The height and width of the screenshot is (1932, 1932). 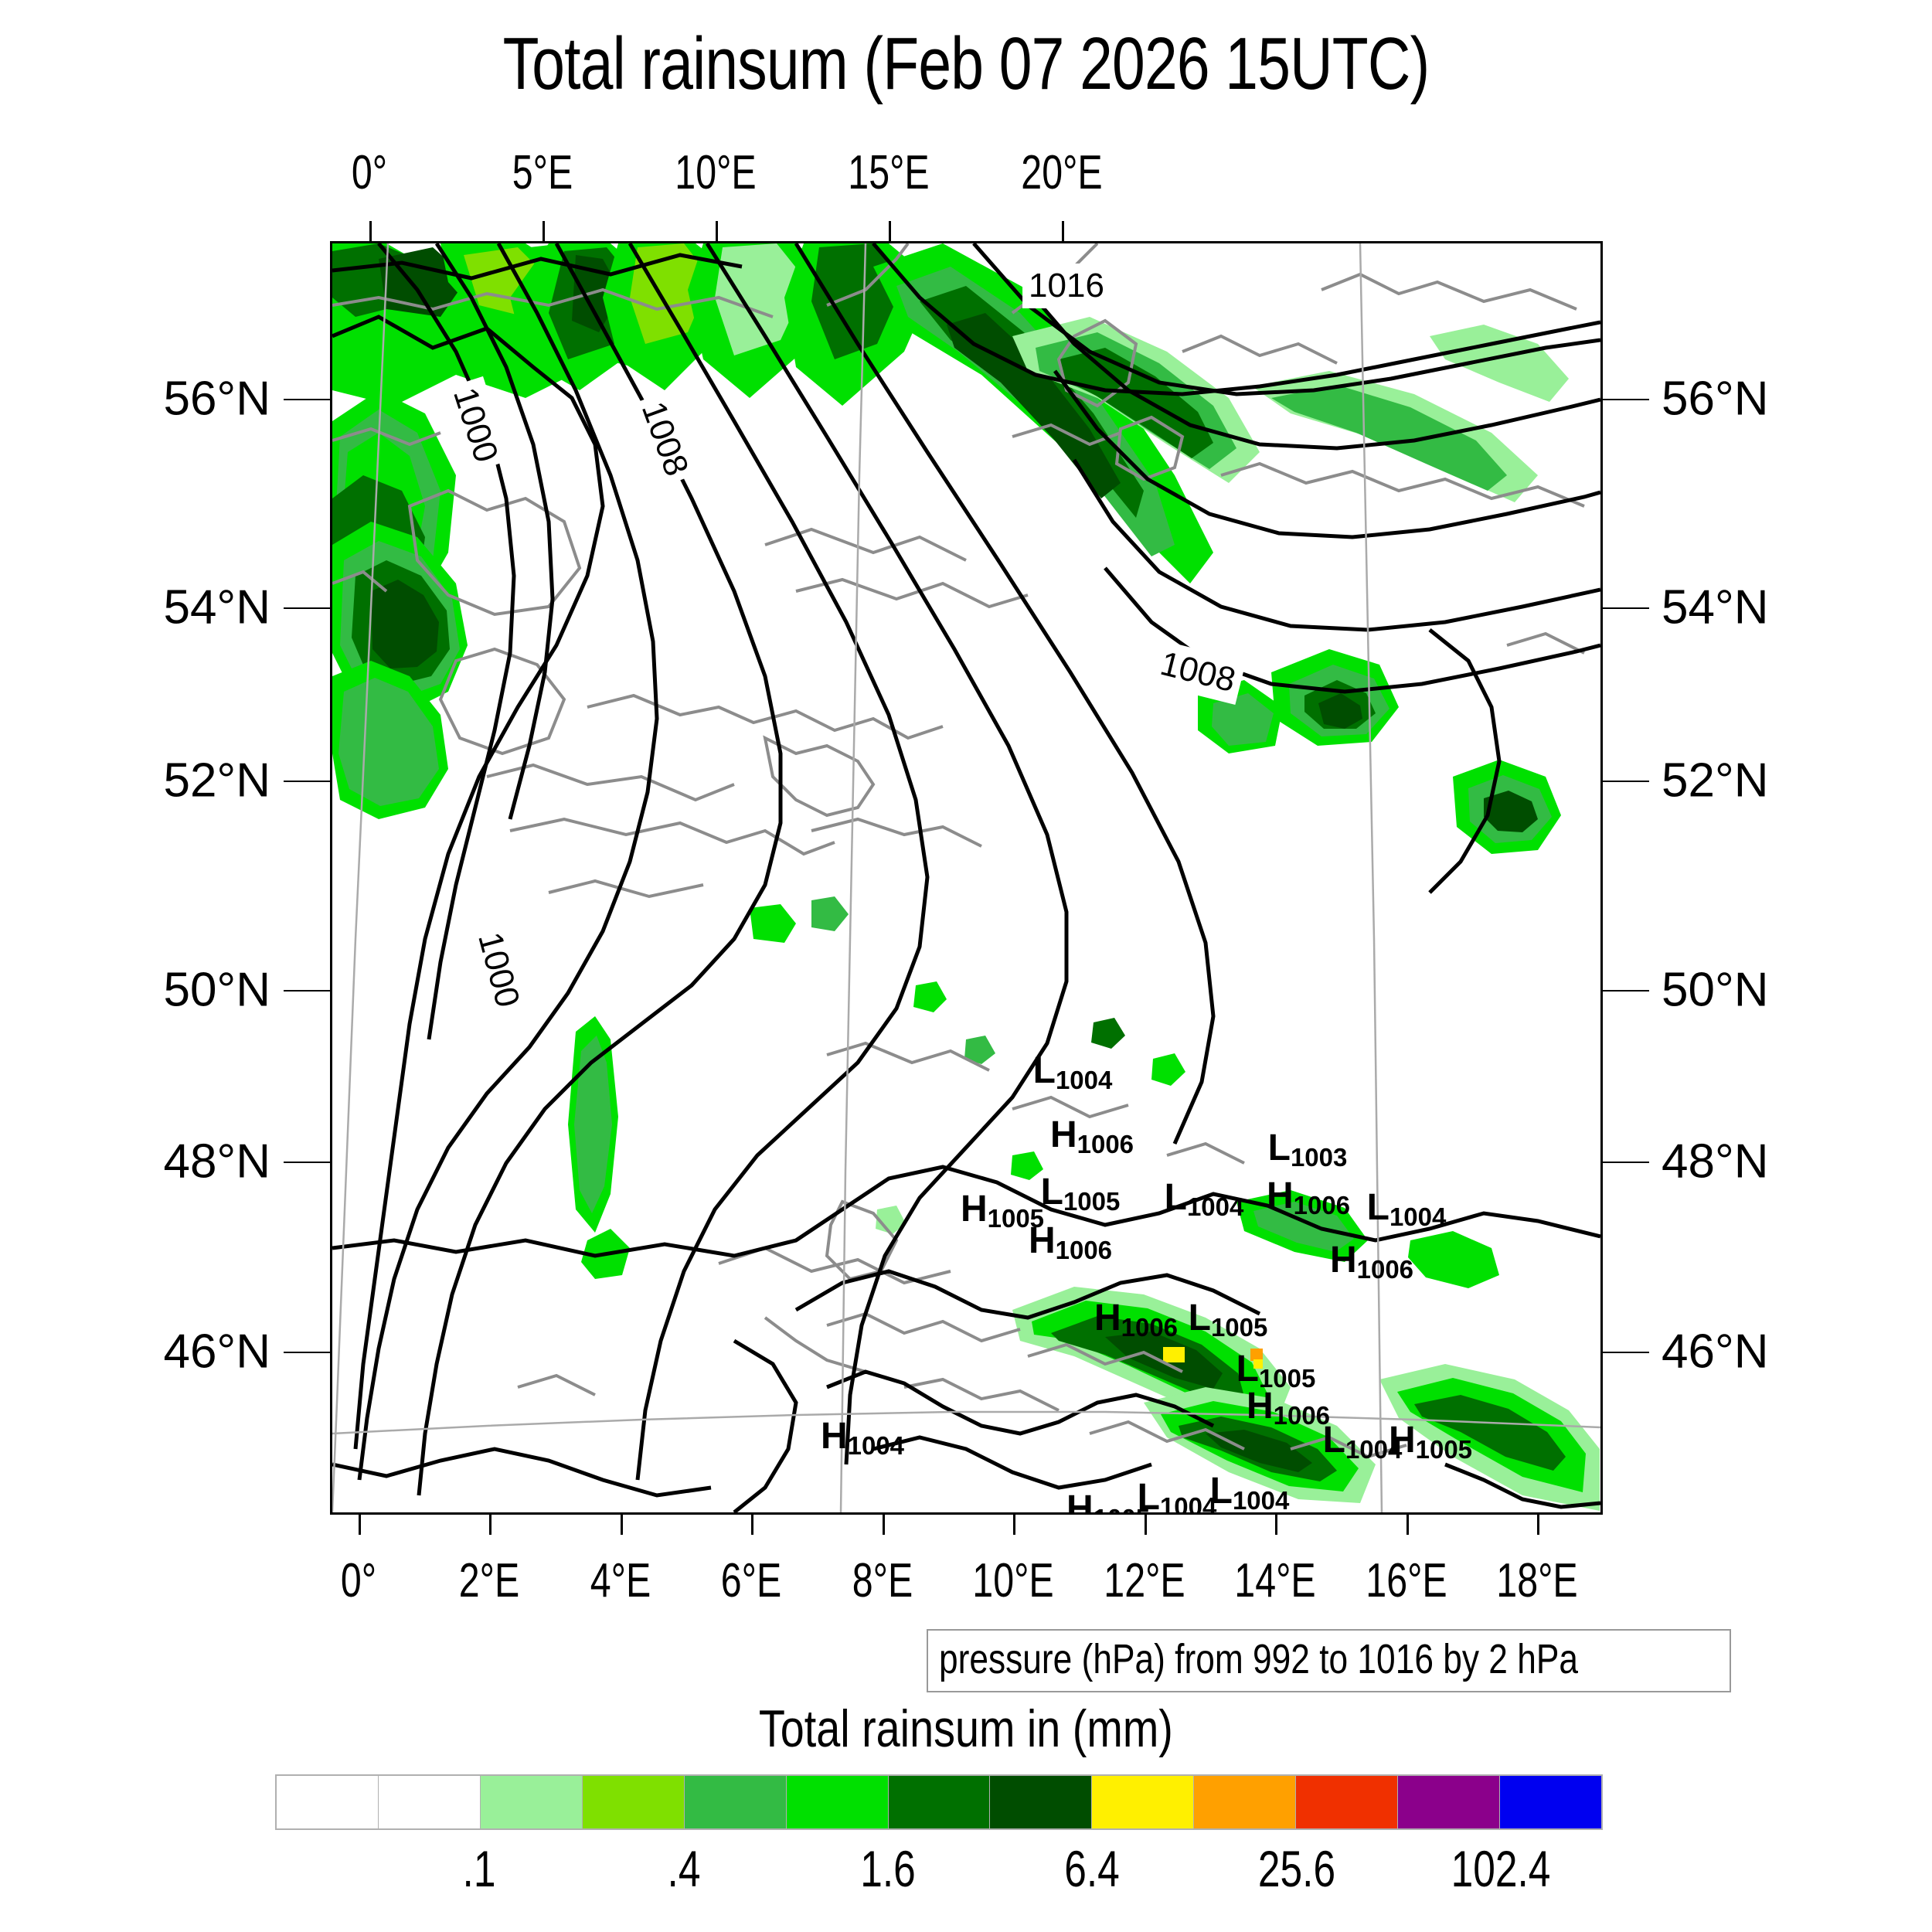 What do you see at coordinates (1537, 1581) in the screenshot?
I see `lon-tick-label-bottom-9: 18°E` at bounding box center [1537, 1581].